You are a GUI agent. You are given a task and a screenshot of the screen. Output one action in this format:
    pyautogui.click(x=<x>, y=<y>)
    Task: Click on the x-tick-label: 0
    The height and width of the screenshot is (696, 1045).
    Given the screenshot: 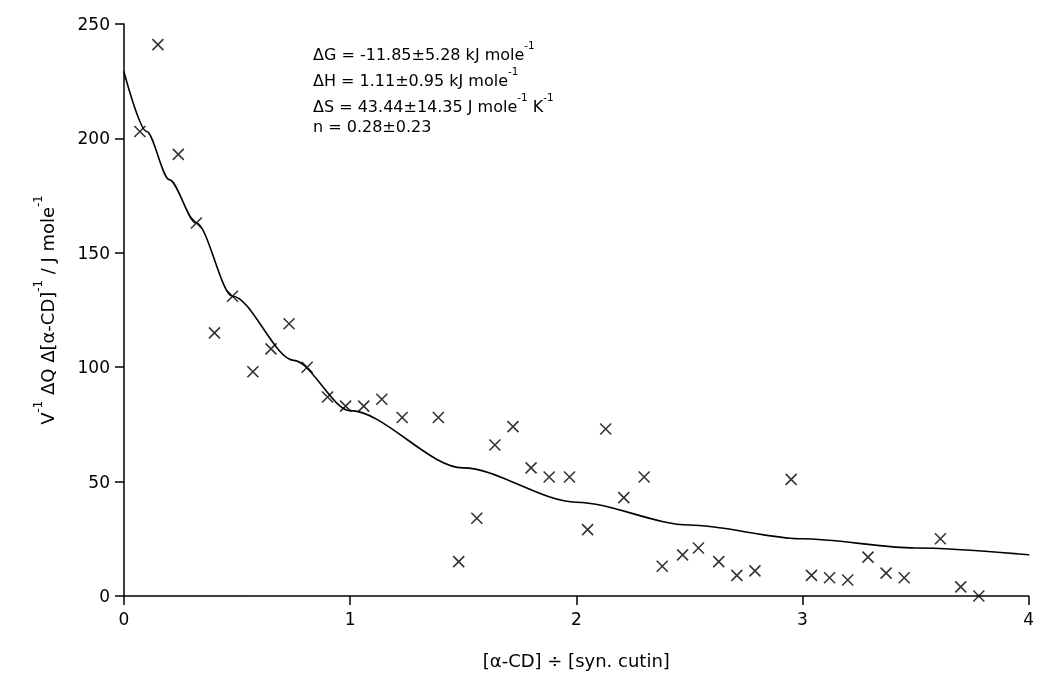 What is the action you would take?
    pyautogui.click(x=124, y=618)
    